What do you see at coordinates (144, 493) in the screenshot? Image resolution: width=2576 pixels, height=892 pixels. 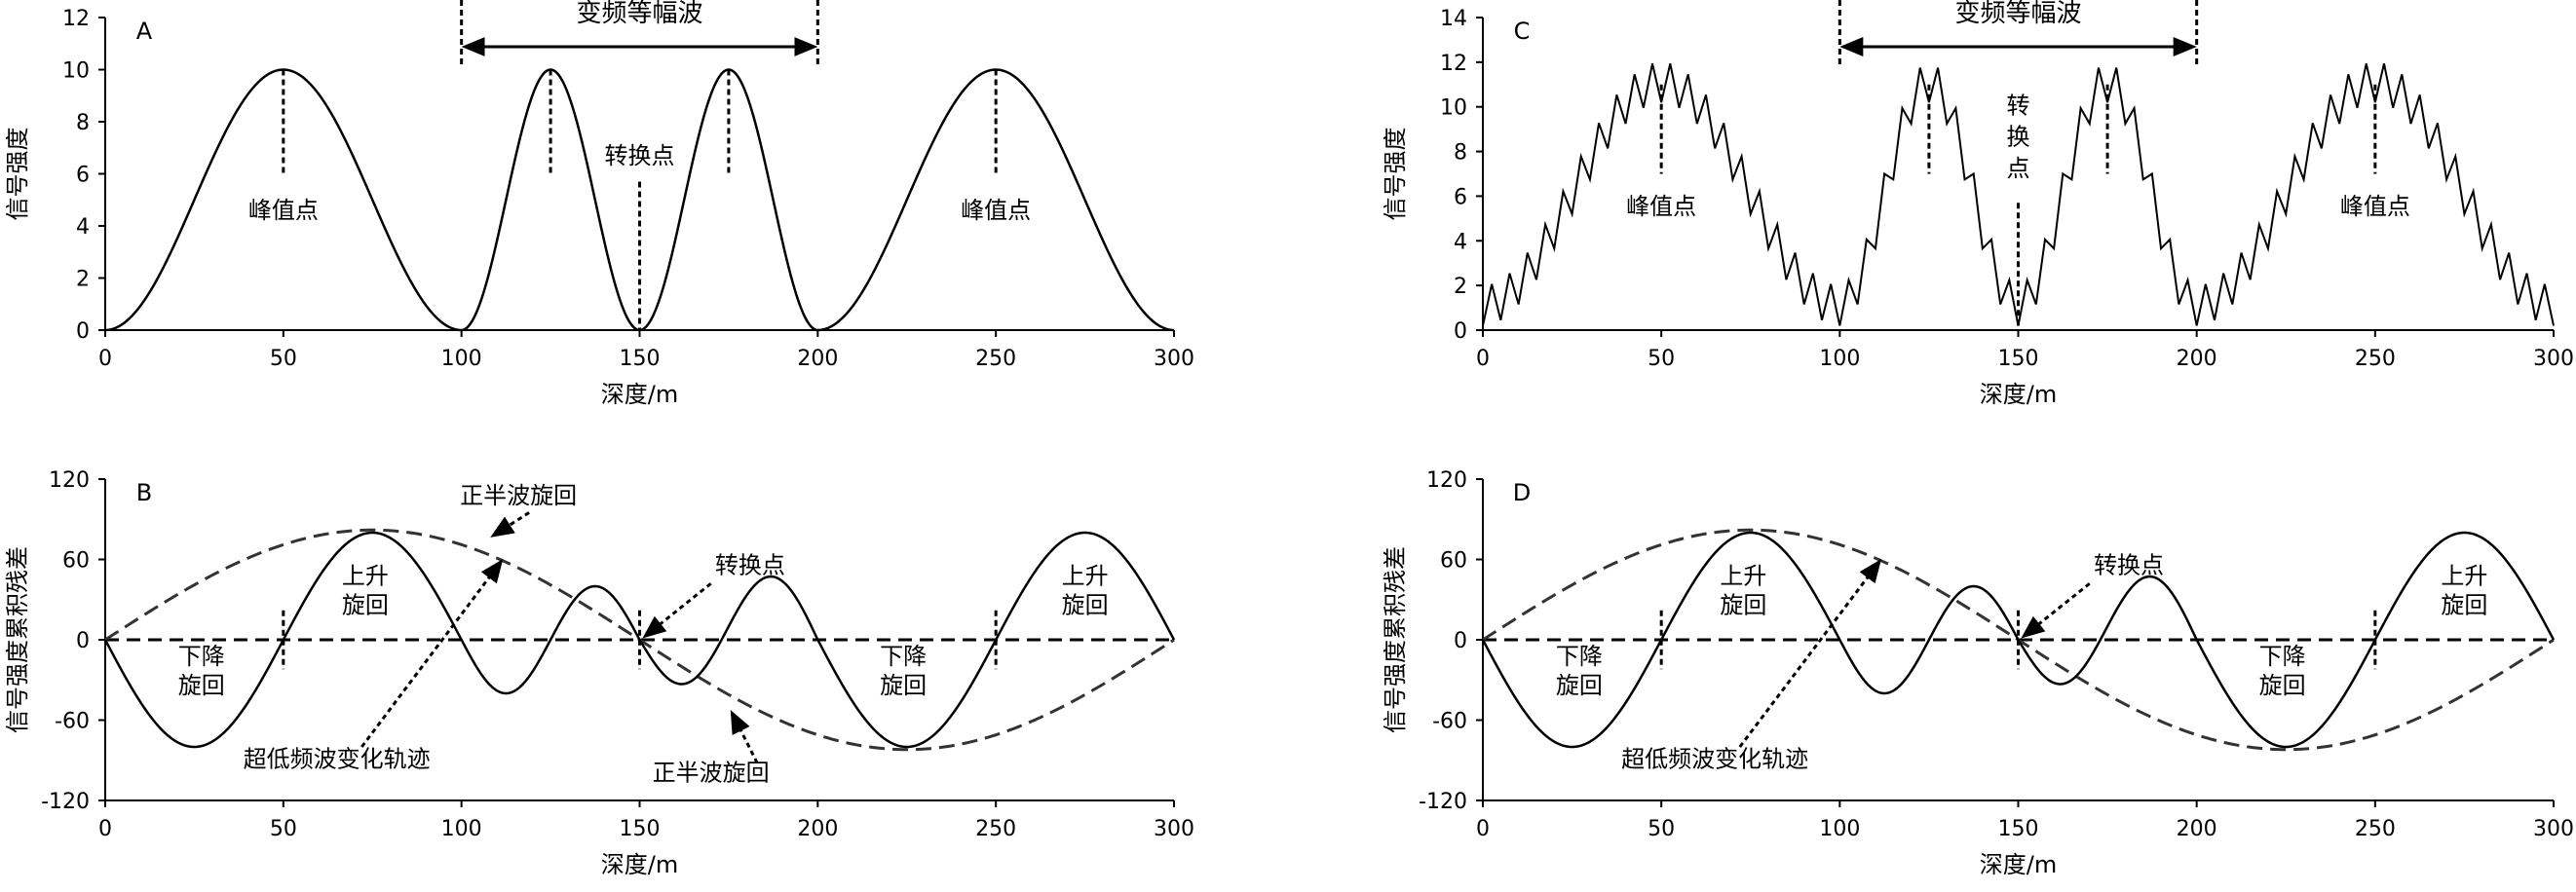 I see `panel-label: B` at bounding box center [144, 493].